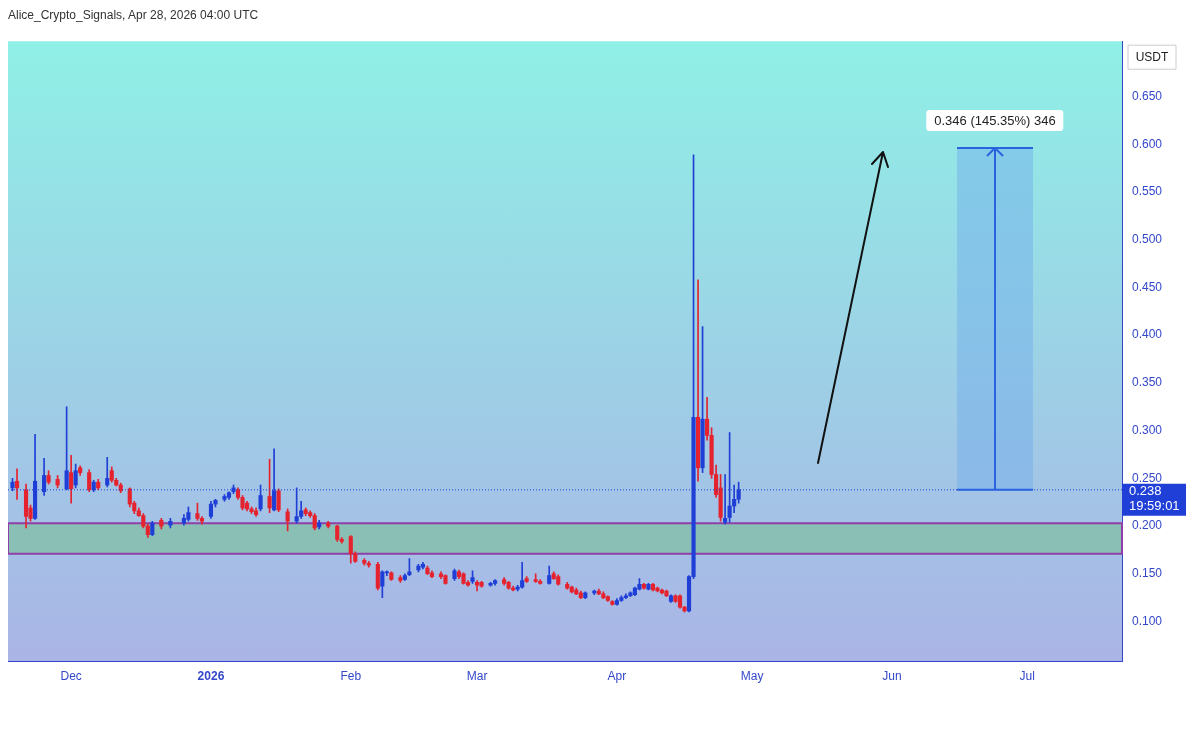 The height and width of the screenshot is (747, 1200). What do you see at coordinates (134, 16) in the screenshot?
I see `chart-title: Alice_Crypto_Signals, Apr 28, 2026 04:00 UTC` at bounding box center [134, 16].